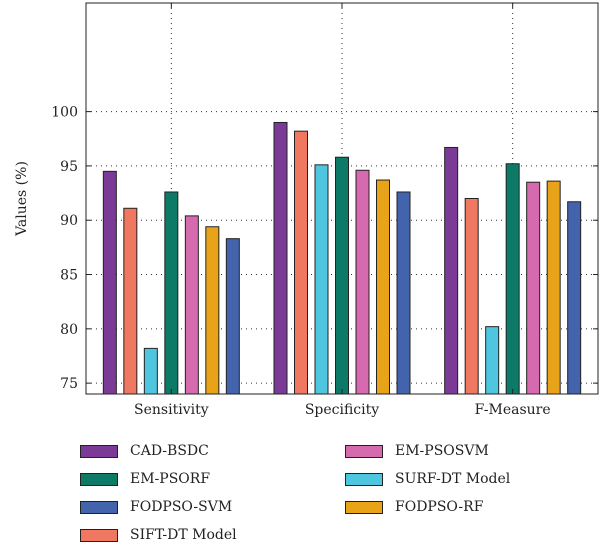 The width and height of the screenshot is (603, 554). I want to click on legend-item: FODPSO-RF, so click(414, 507).